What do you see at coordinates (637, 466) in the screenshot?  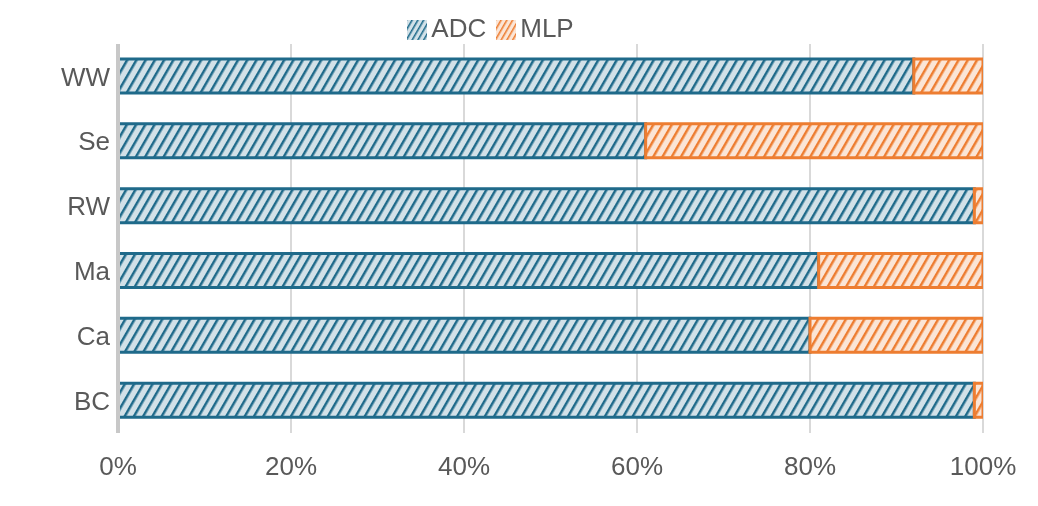 I see `x-tick-label: 60%` at bounding box center [637, 466].